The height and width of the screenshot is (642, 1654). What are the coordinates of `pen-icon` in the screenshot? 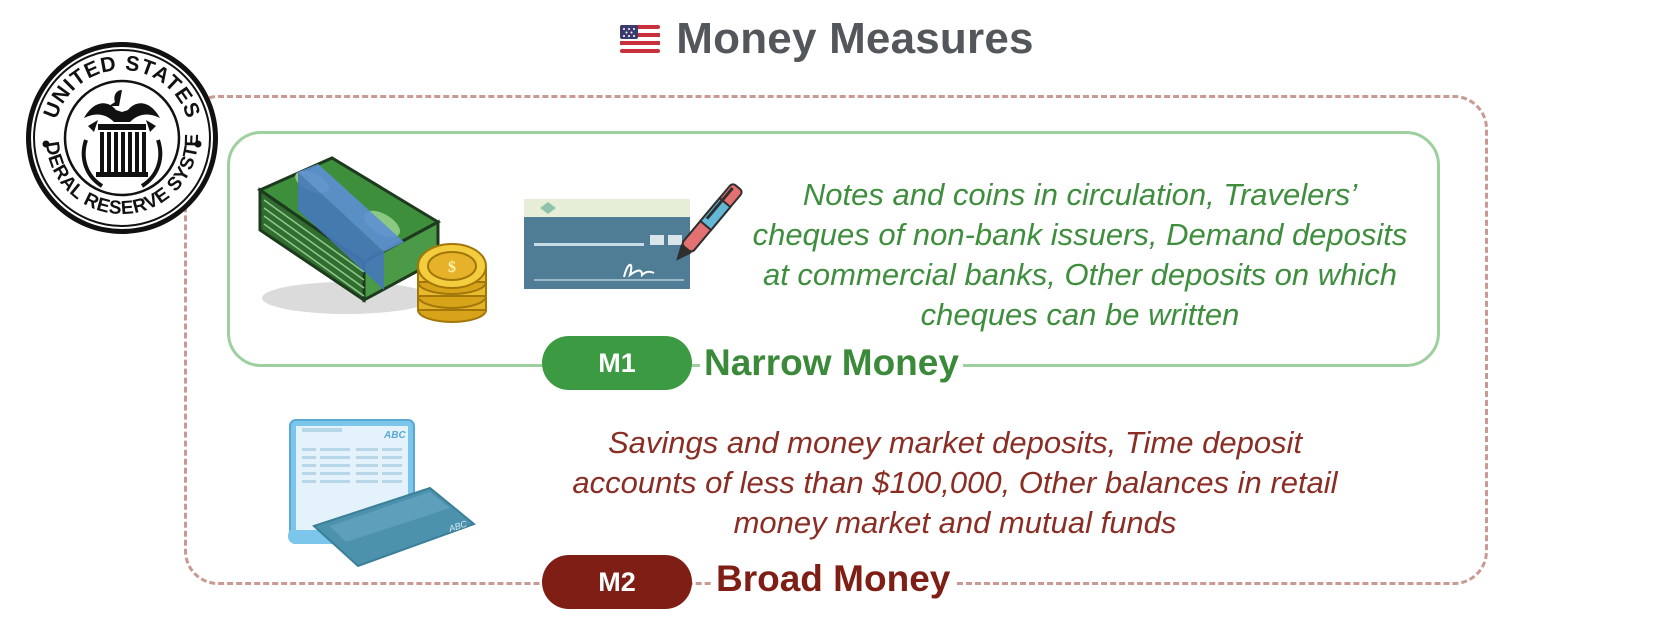 It's located at (709, 222).